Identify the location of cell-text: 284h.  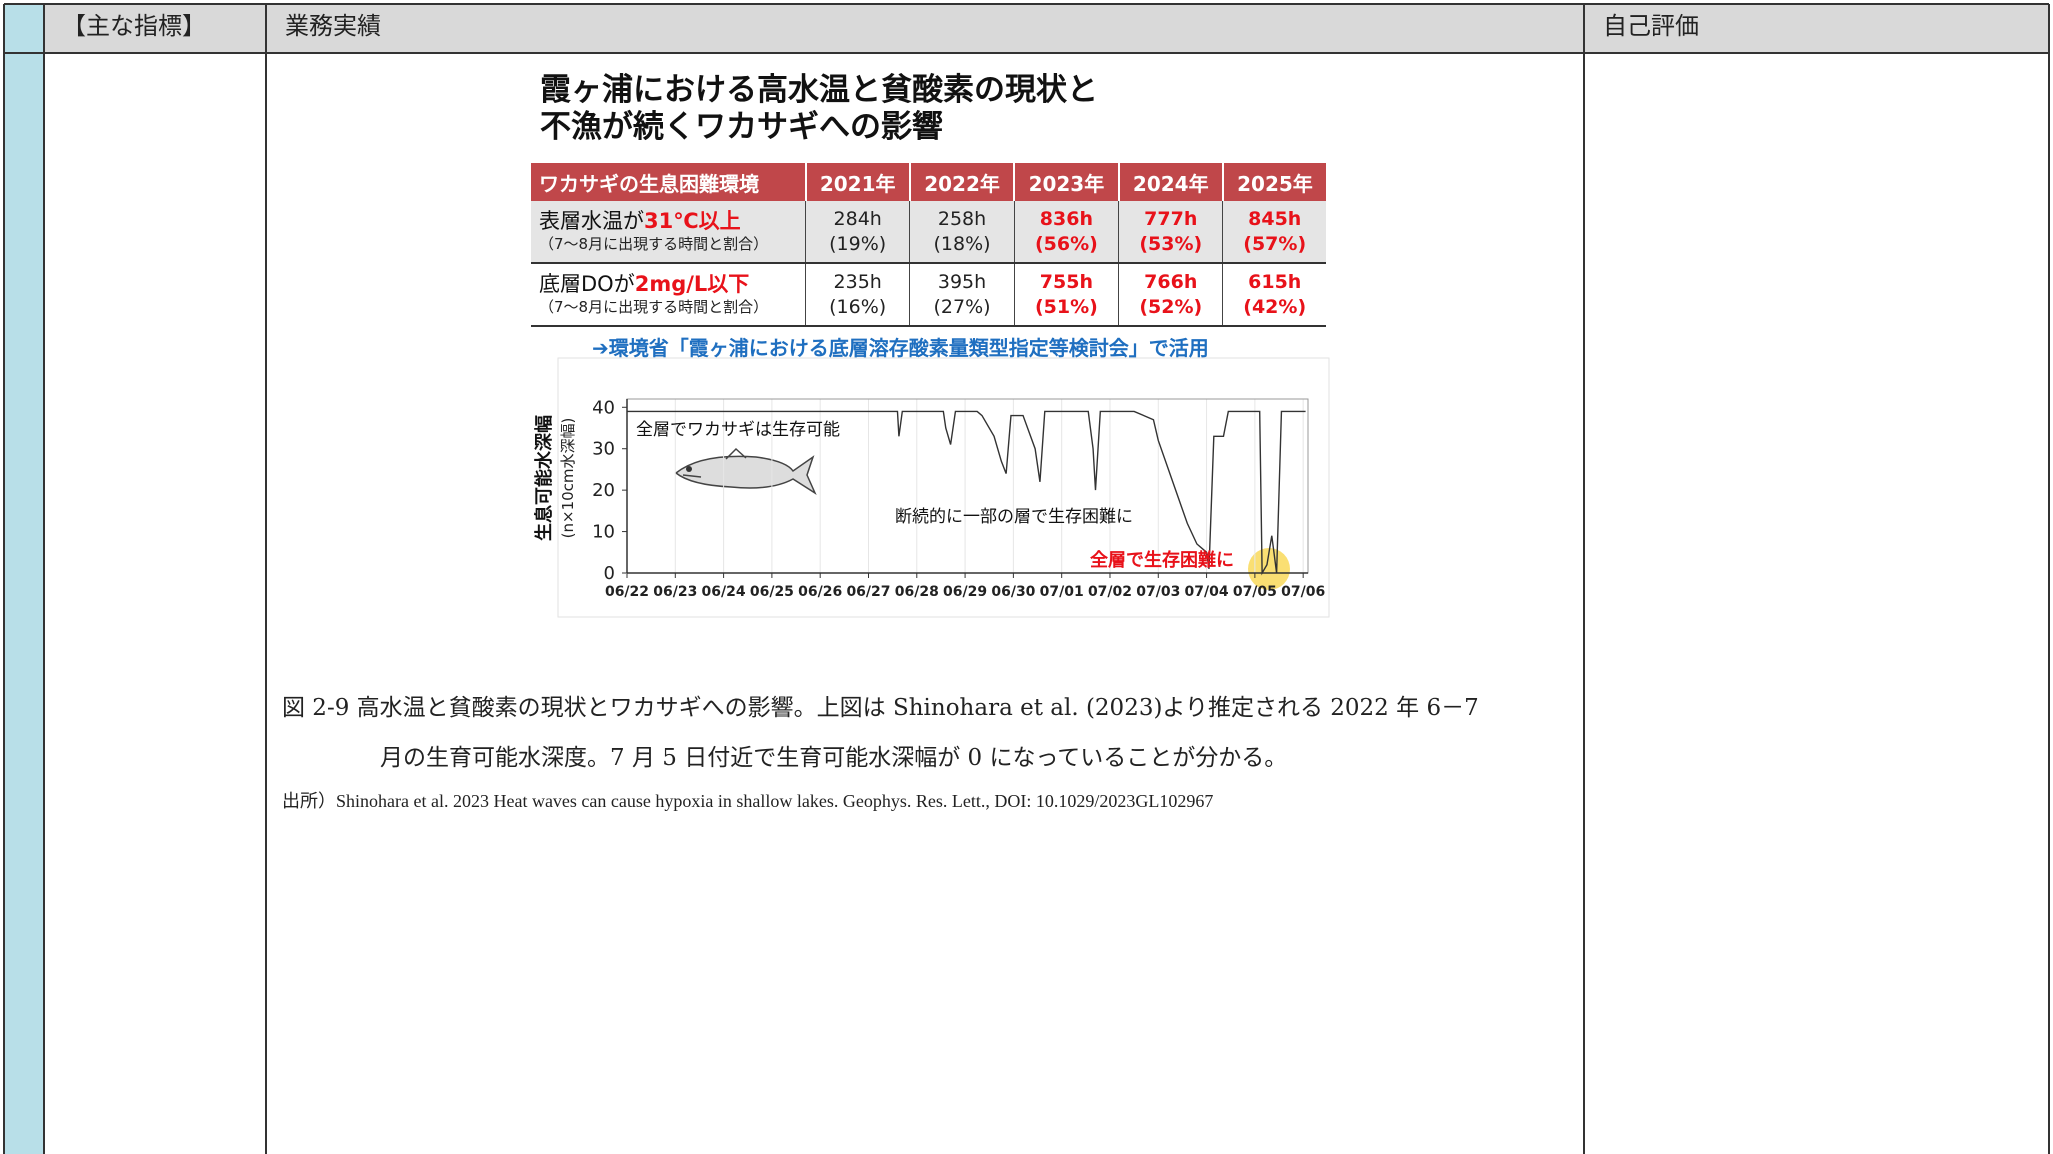
(857, 218).